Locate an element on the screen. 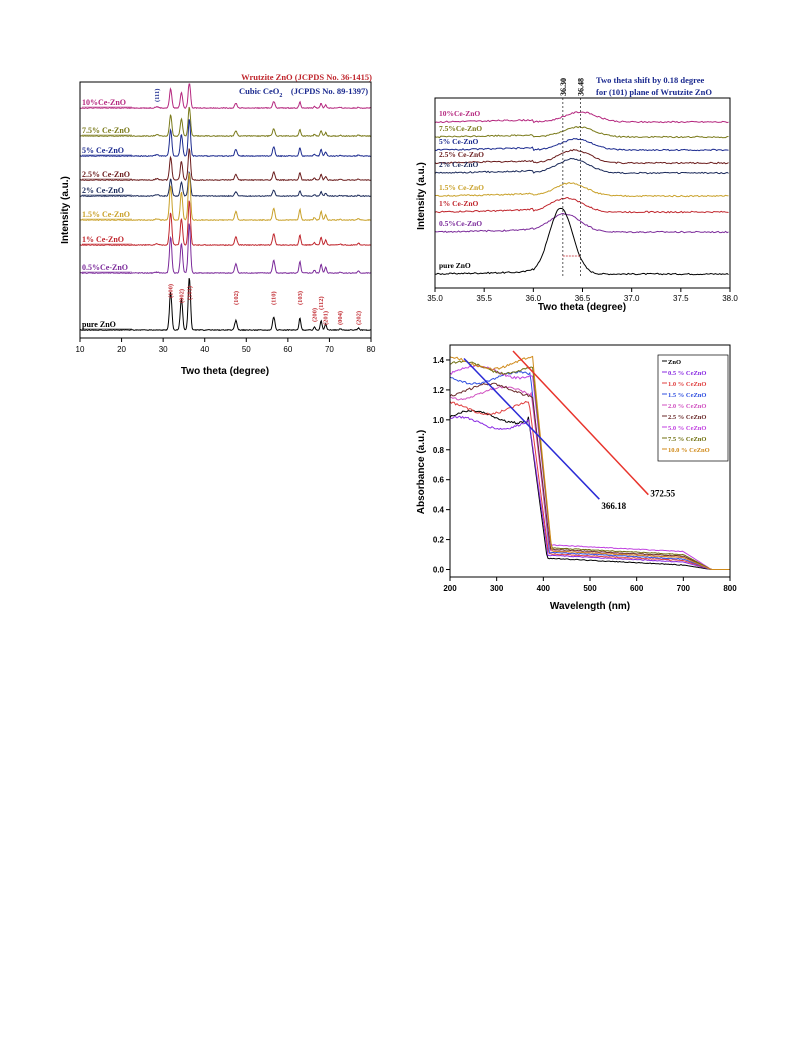 Image resolution: width=793 pixels, height=1057 pixels. uv-vis-tangent-blue is located at coordinates (531, 428).